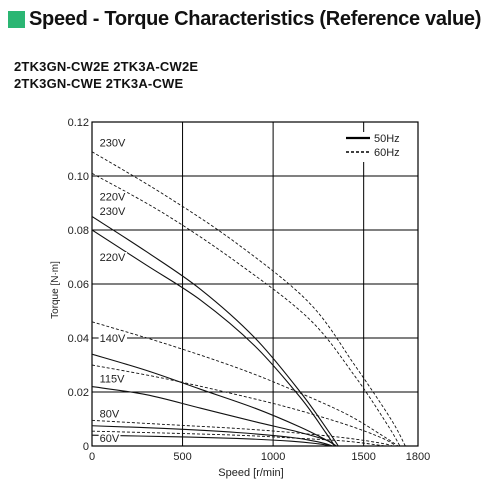 Image resolution: width=500 pixels, height=500 pixels. I want to click on title-marker, so click(16, 19).